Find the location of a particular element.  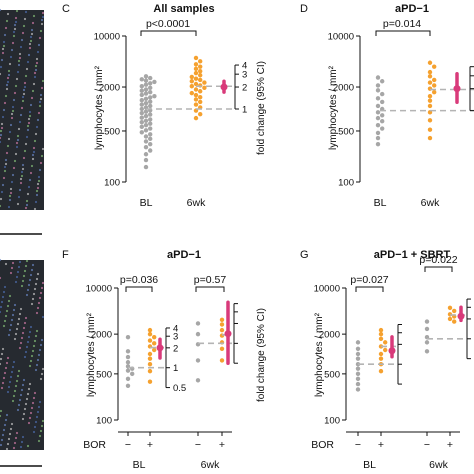

fold-change-estimate is located at coordinates (392, 351).